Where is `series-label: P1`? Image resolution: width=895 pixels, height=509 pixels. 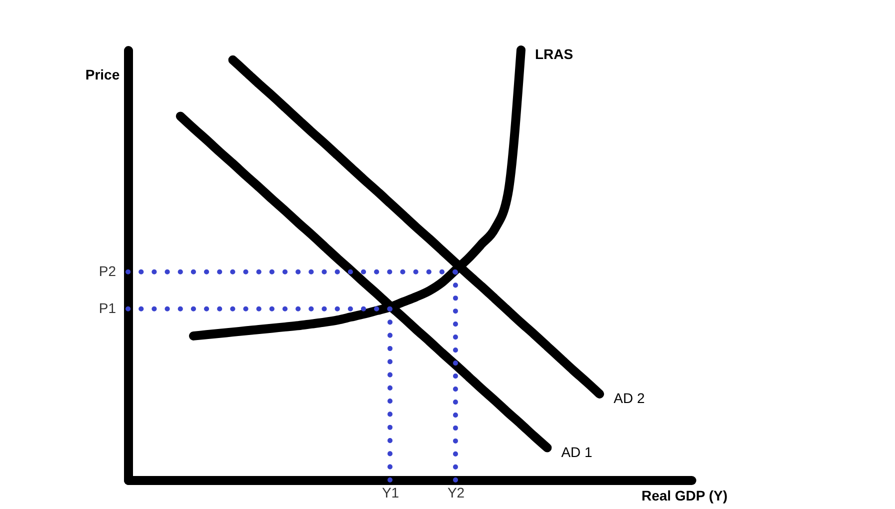
series-label: P1 is located at coordinates (107, 308).